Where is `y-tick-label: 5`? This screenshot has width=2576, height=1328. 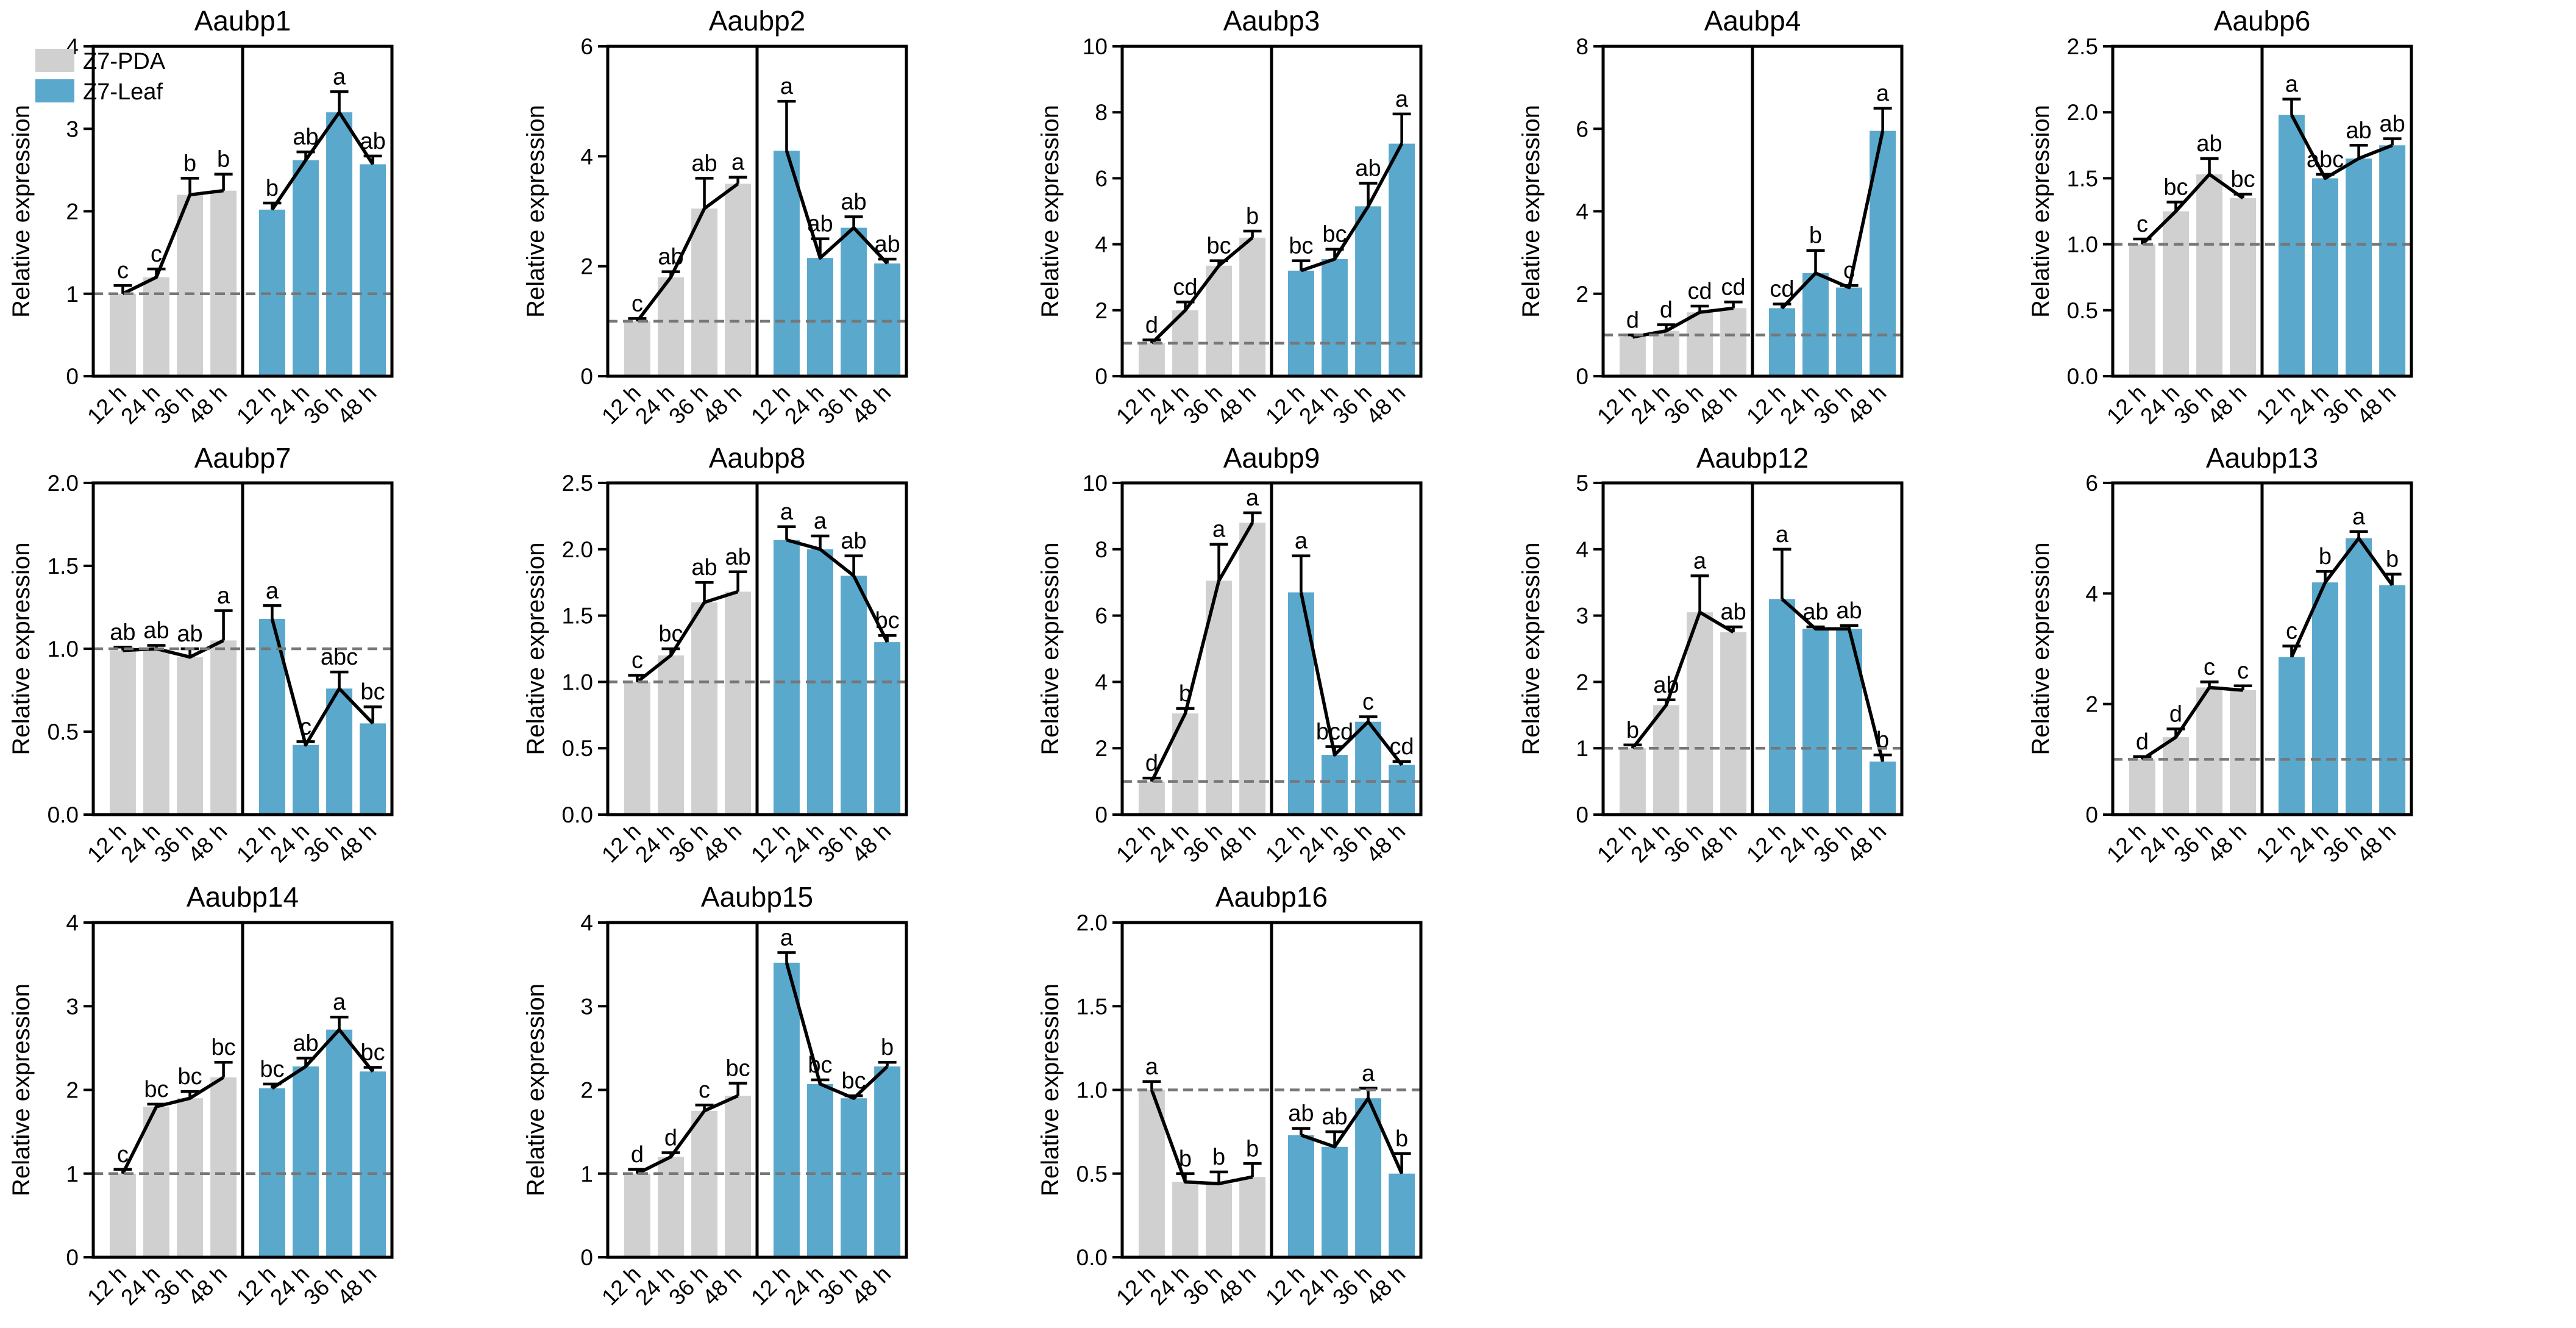
y-tick-label: 5 is located at coordinates (1582, 483).